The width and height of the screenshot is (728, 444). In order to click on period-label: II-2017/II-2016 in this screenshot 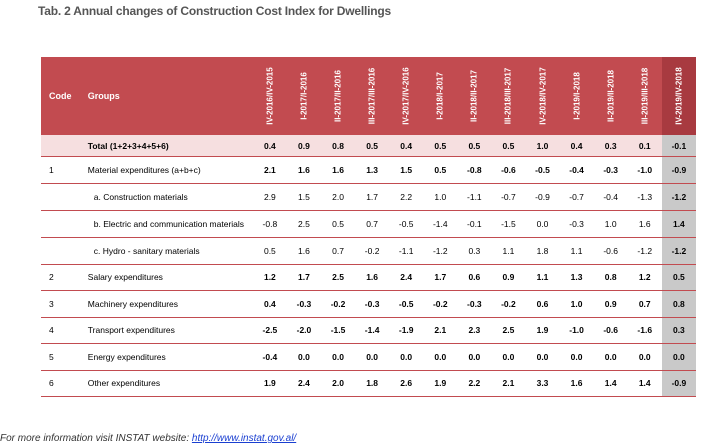, I will do `click(338, 96)`.